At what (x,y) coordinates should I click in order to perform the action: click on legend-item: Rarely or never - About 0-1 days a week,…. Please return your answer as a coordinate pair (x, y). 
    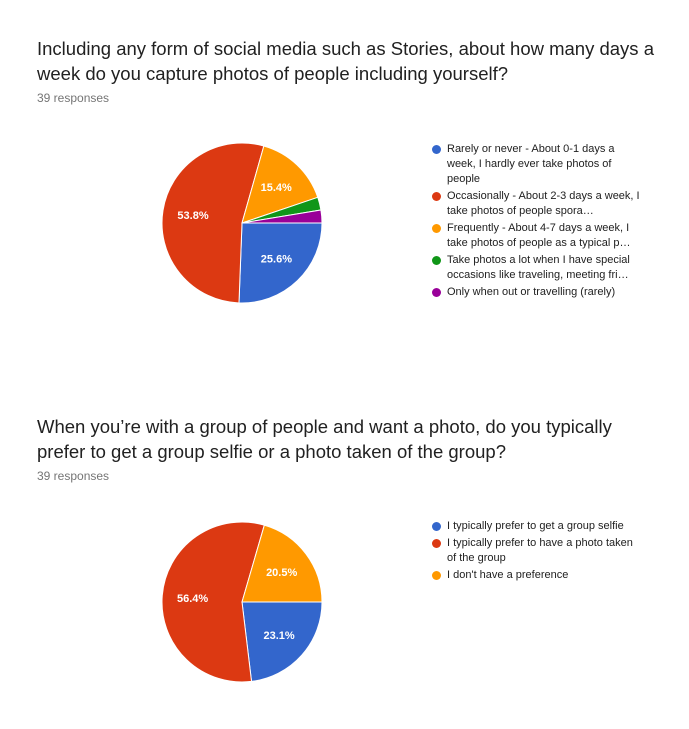
    Looking at the image, I should click on (537, 164).